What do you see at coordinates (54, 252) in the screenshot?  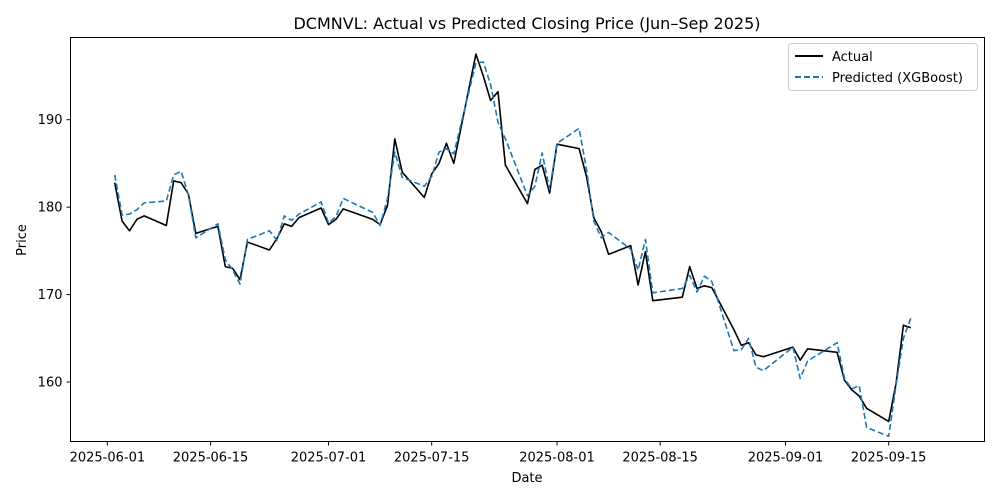 I see `y-axis: 160 170 180 190` at bounding box center [54, 252].